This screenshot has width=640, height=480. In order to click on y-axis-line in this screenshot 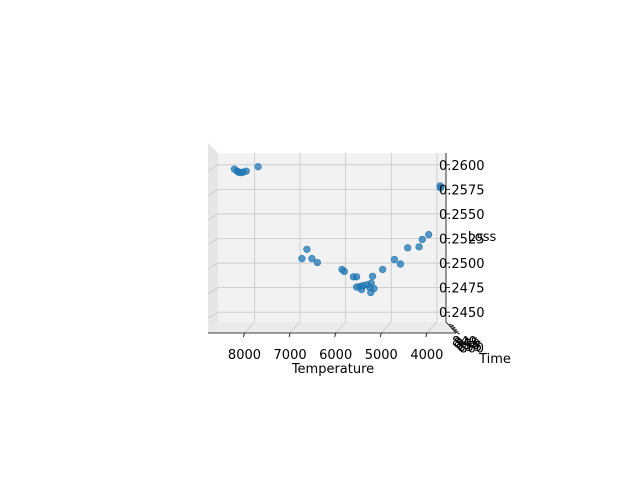, I will do `click(451, 327)`.